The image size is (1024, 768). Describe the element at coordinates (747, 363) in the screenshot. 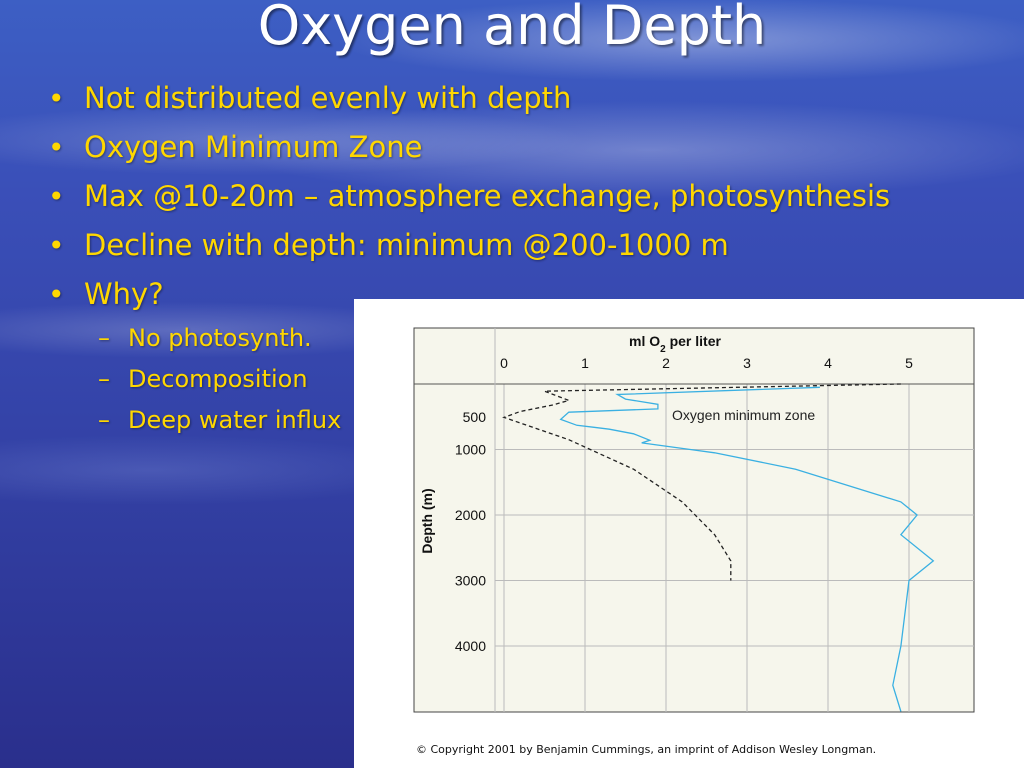

I see `x-tick-label: 3` at that location.